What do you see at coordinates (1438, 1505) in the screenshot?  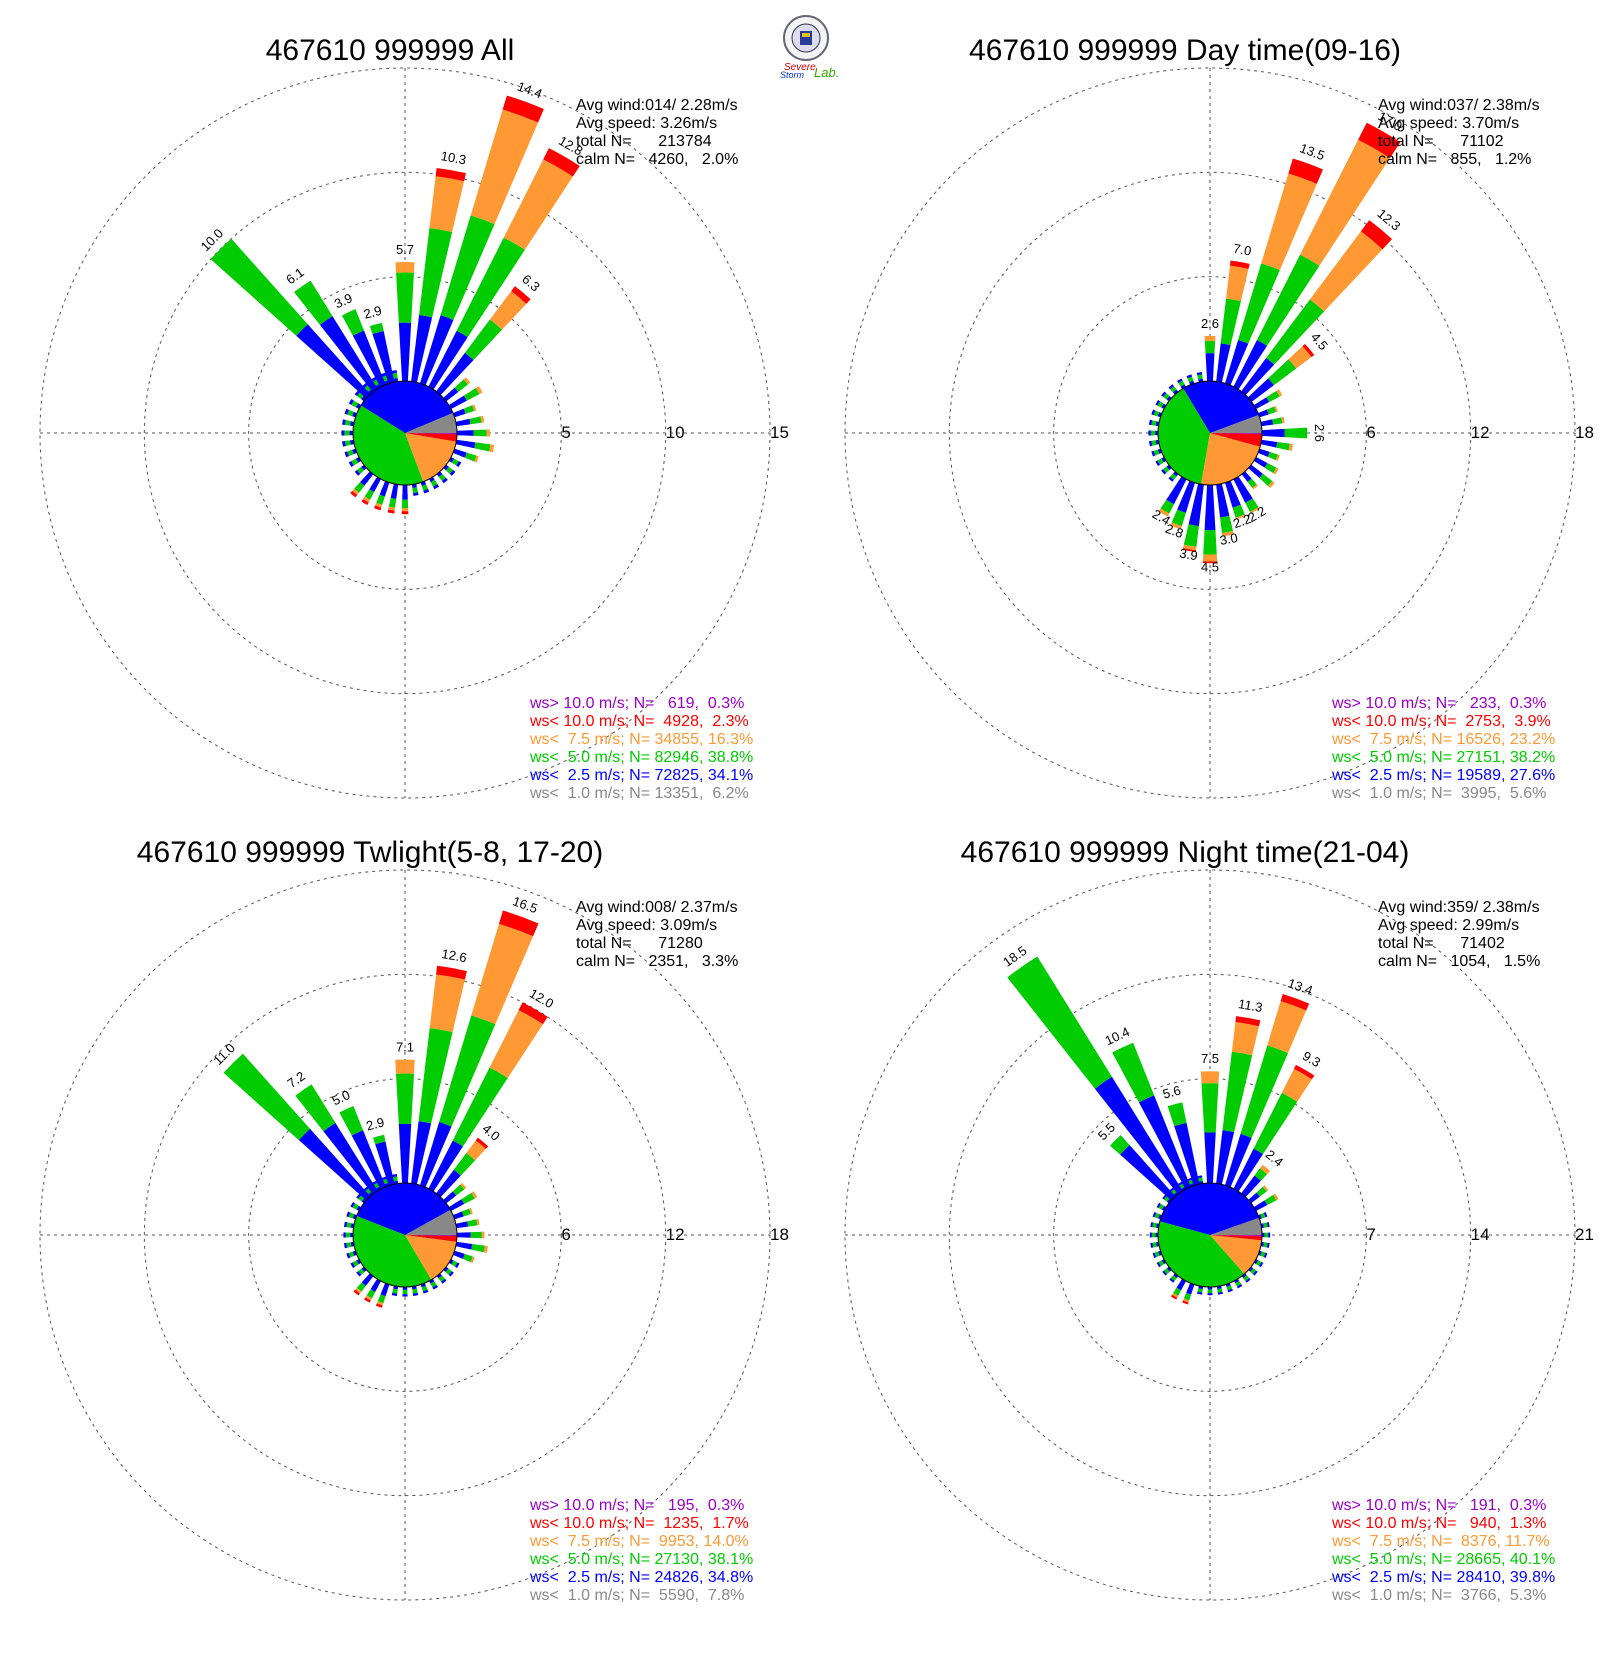 I see `legend-entry: ws> 10.0 m/s; N= 191, 0.3%` at bounding box center [1438, 1505].